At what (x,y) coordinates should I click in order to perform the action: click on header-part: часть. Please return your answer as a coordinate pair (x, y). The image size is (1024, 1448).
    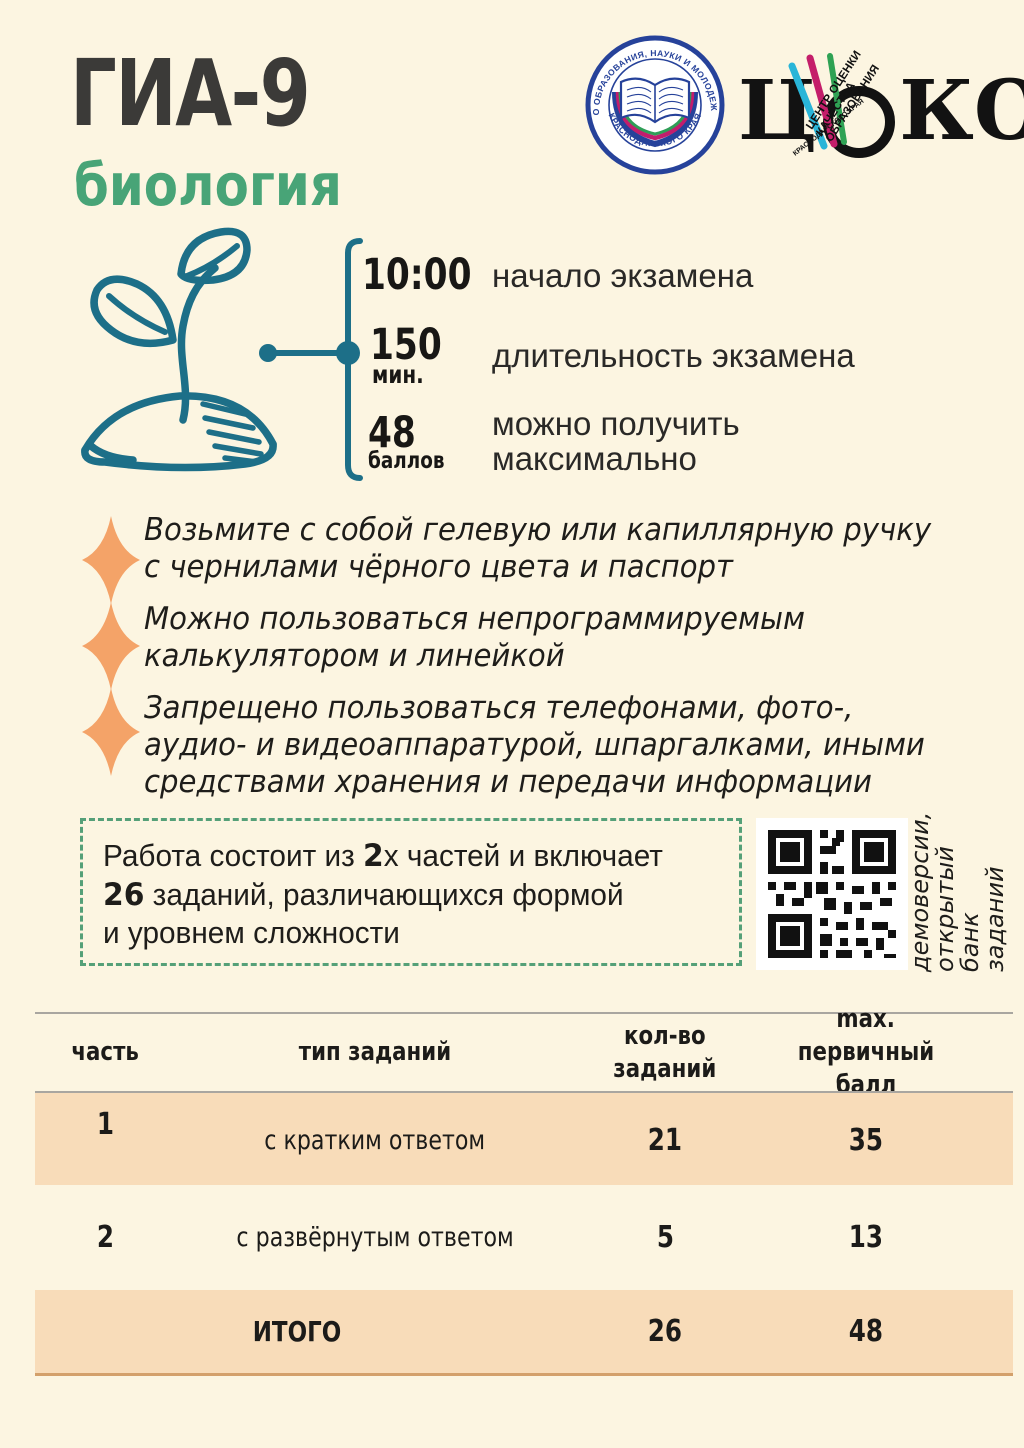
    Looking at the image, I should click on (105, 1052).